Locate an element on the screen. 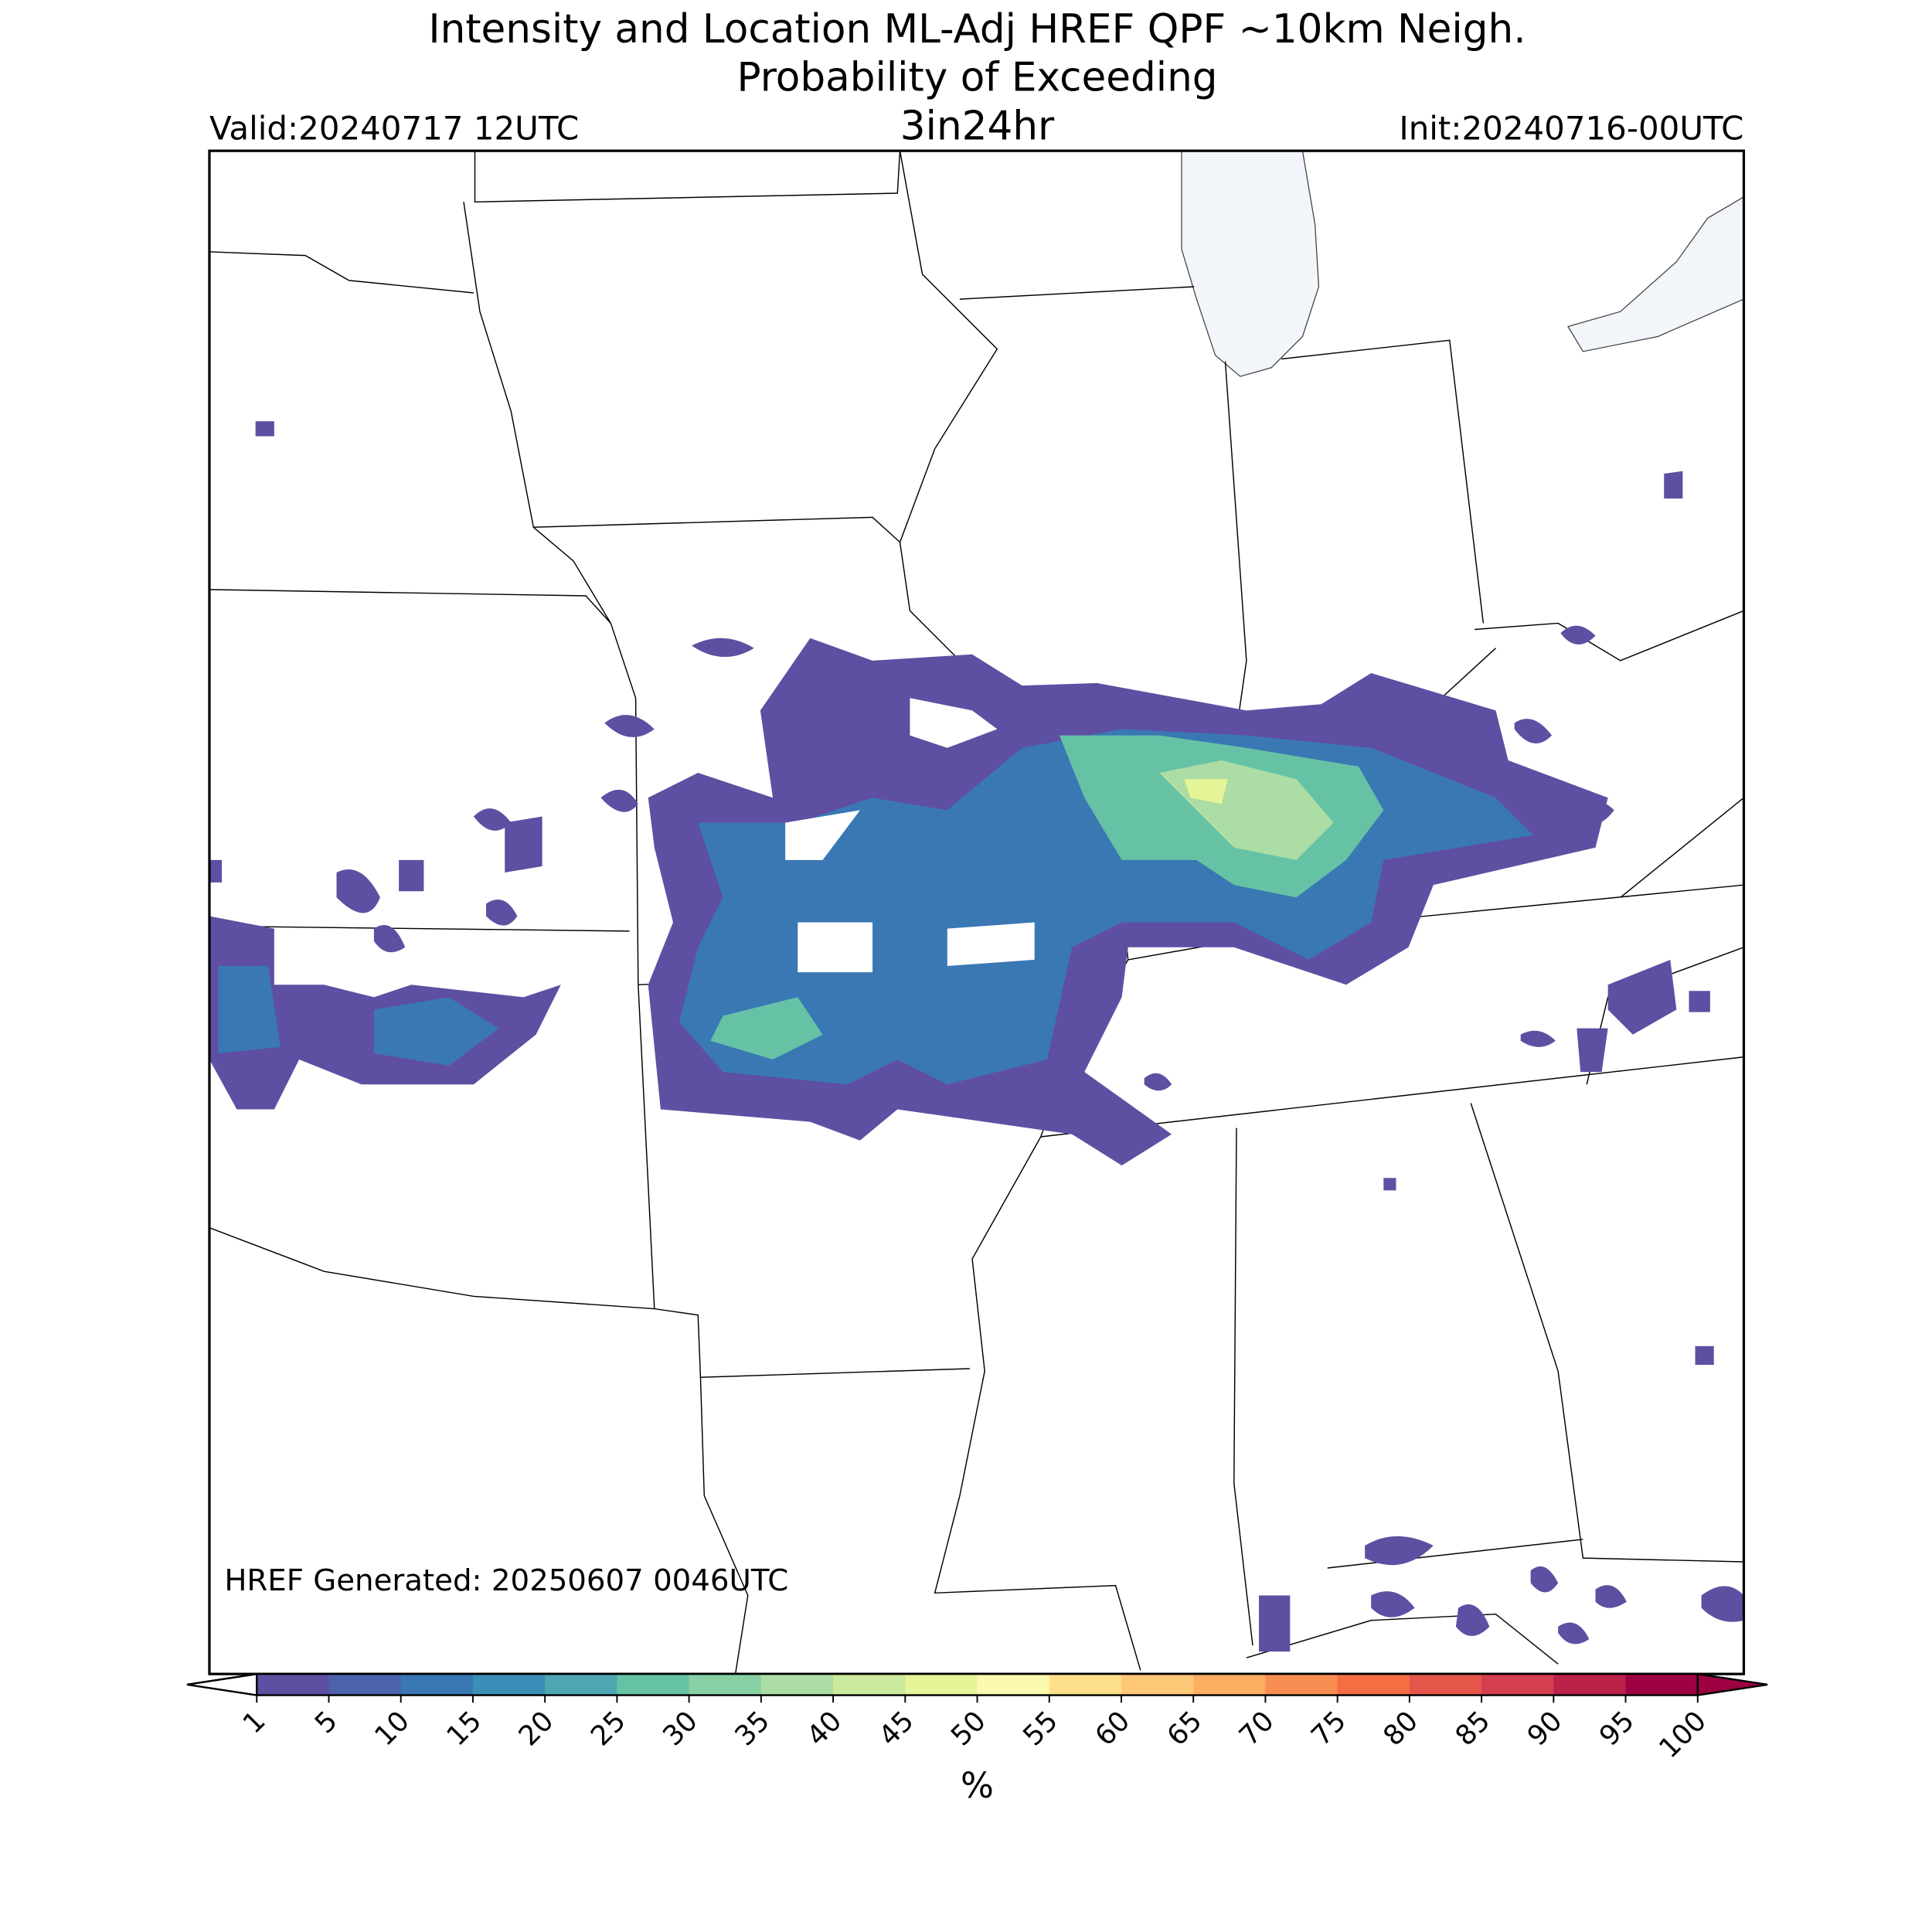 Image resolution: width=1932 pixels, height=1932 pixels. colorbar-label: % is located at coordinates (978, 1785).